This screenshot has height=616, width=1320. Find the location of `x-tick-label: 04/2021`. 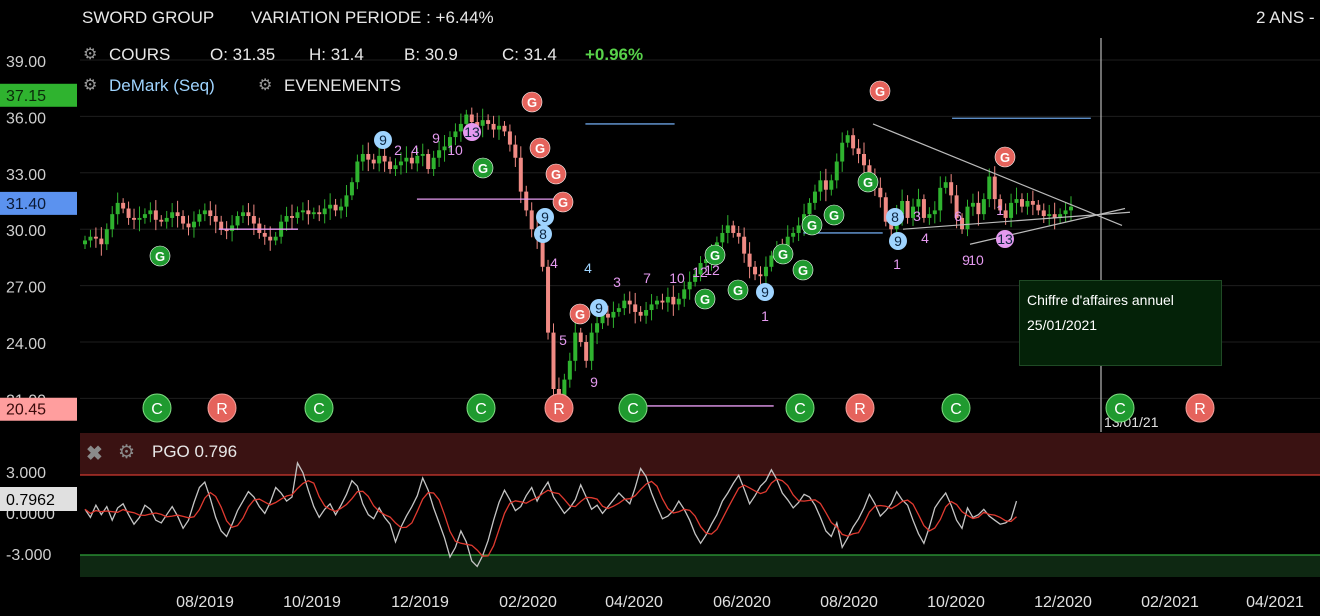

x-tick-label: 04/2021 is located at coordinates (1275, 602).